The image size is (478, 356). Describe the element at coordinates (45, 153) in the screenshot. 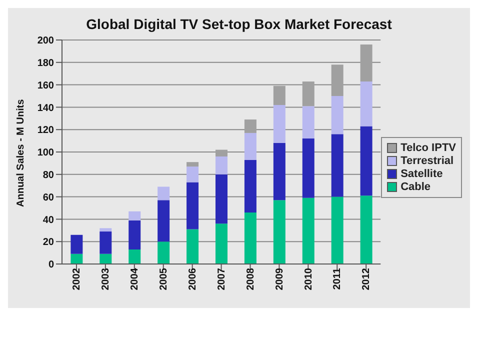

I see `y-tick-label: 100` at that location.